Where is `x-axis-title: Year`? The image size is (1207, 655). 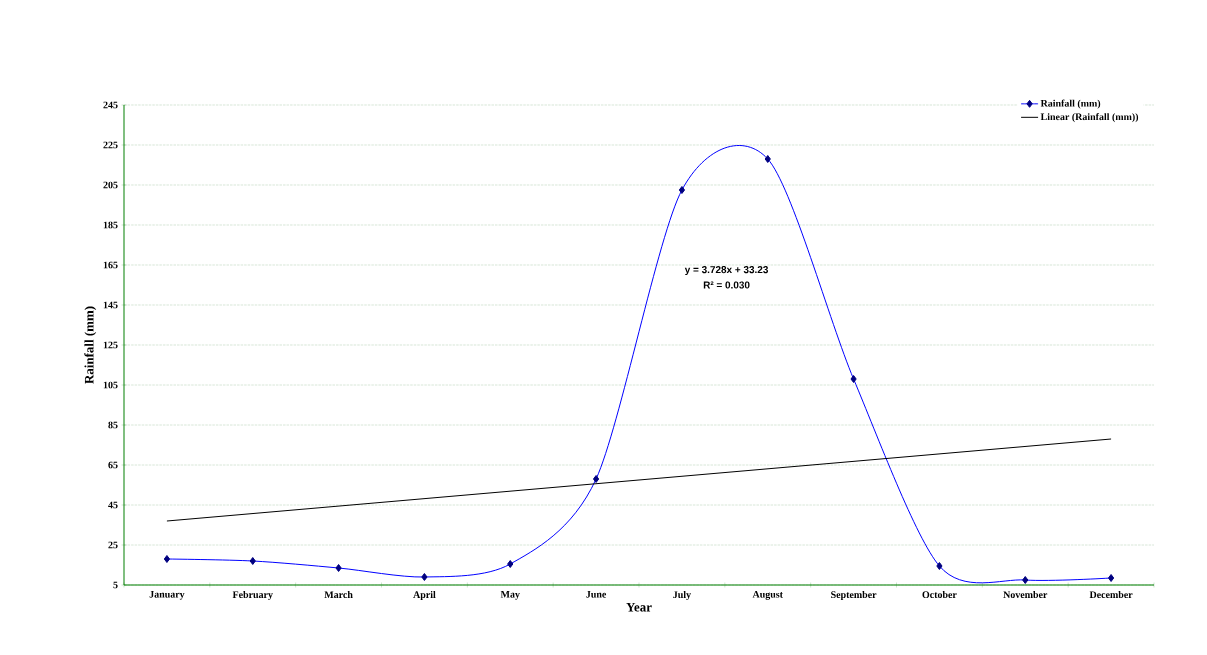
x-axis-title: Year is located at coordinates (639, 607).